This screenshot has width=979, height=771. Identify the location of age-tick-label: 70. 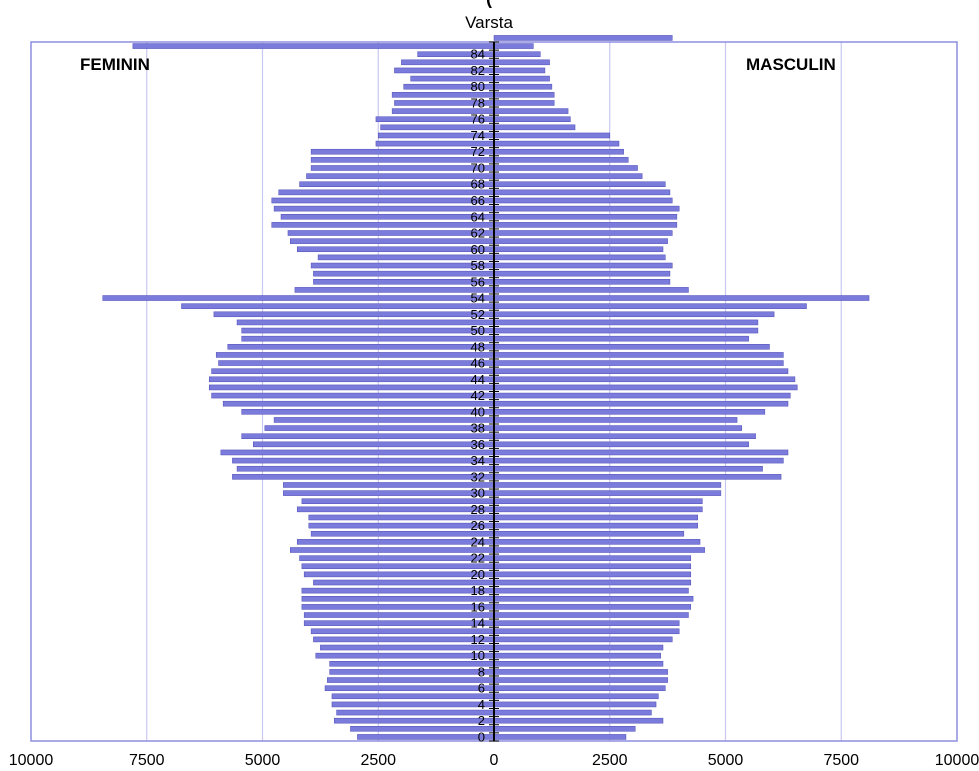
(478, 167).